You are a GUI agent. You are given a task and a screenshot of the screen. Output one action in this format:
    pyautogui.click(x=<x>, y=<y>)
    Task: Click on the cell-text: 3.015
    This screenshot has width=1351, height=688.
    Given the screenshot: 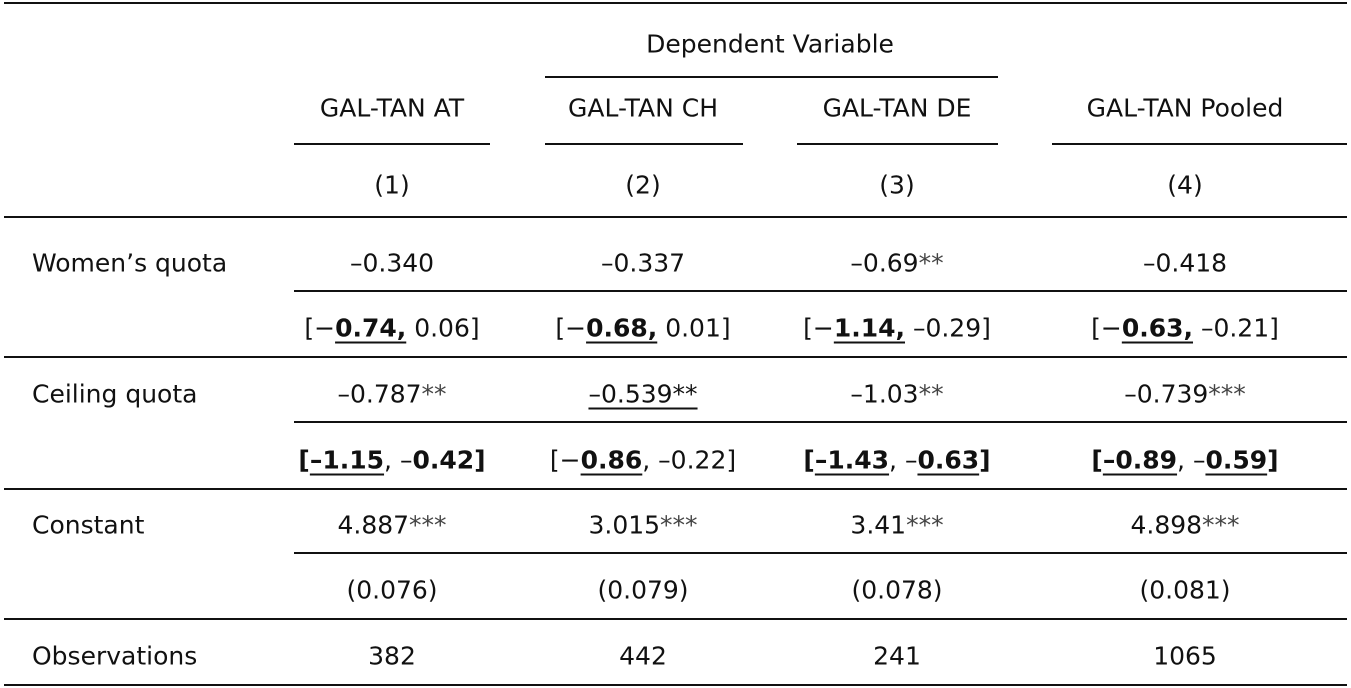 What is the action you would take?
    pyautogui.click(x=624, y=525)
    